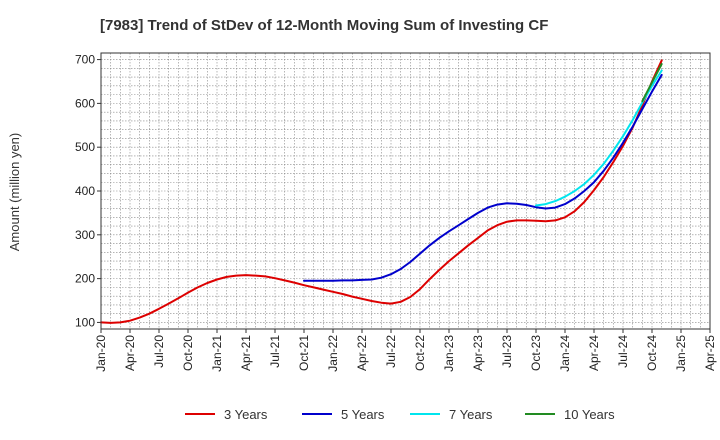 The image size is (720, 440). I want to click on x-tick-label: Oct-20, so click(188, 353).